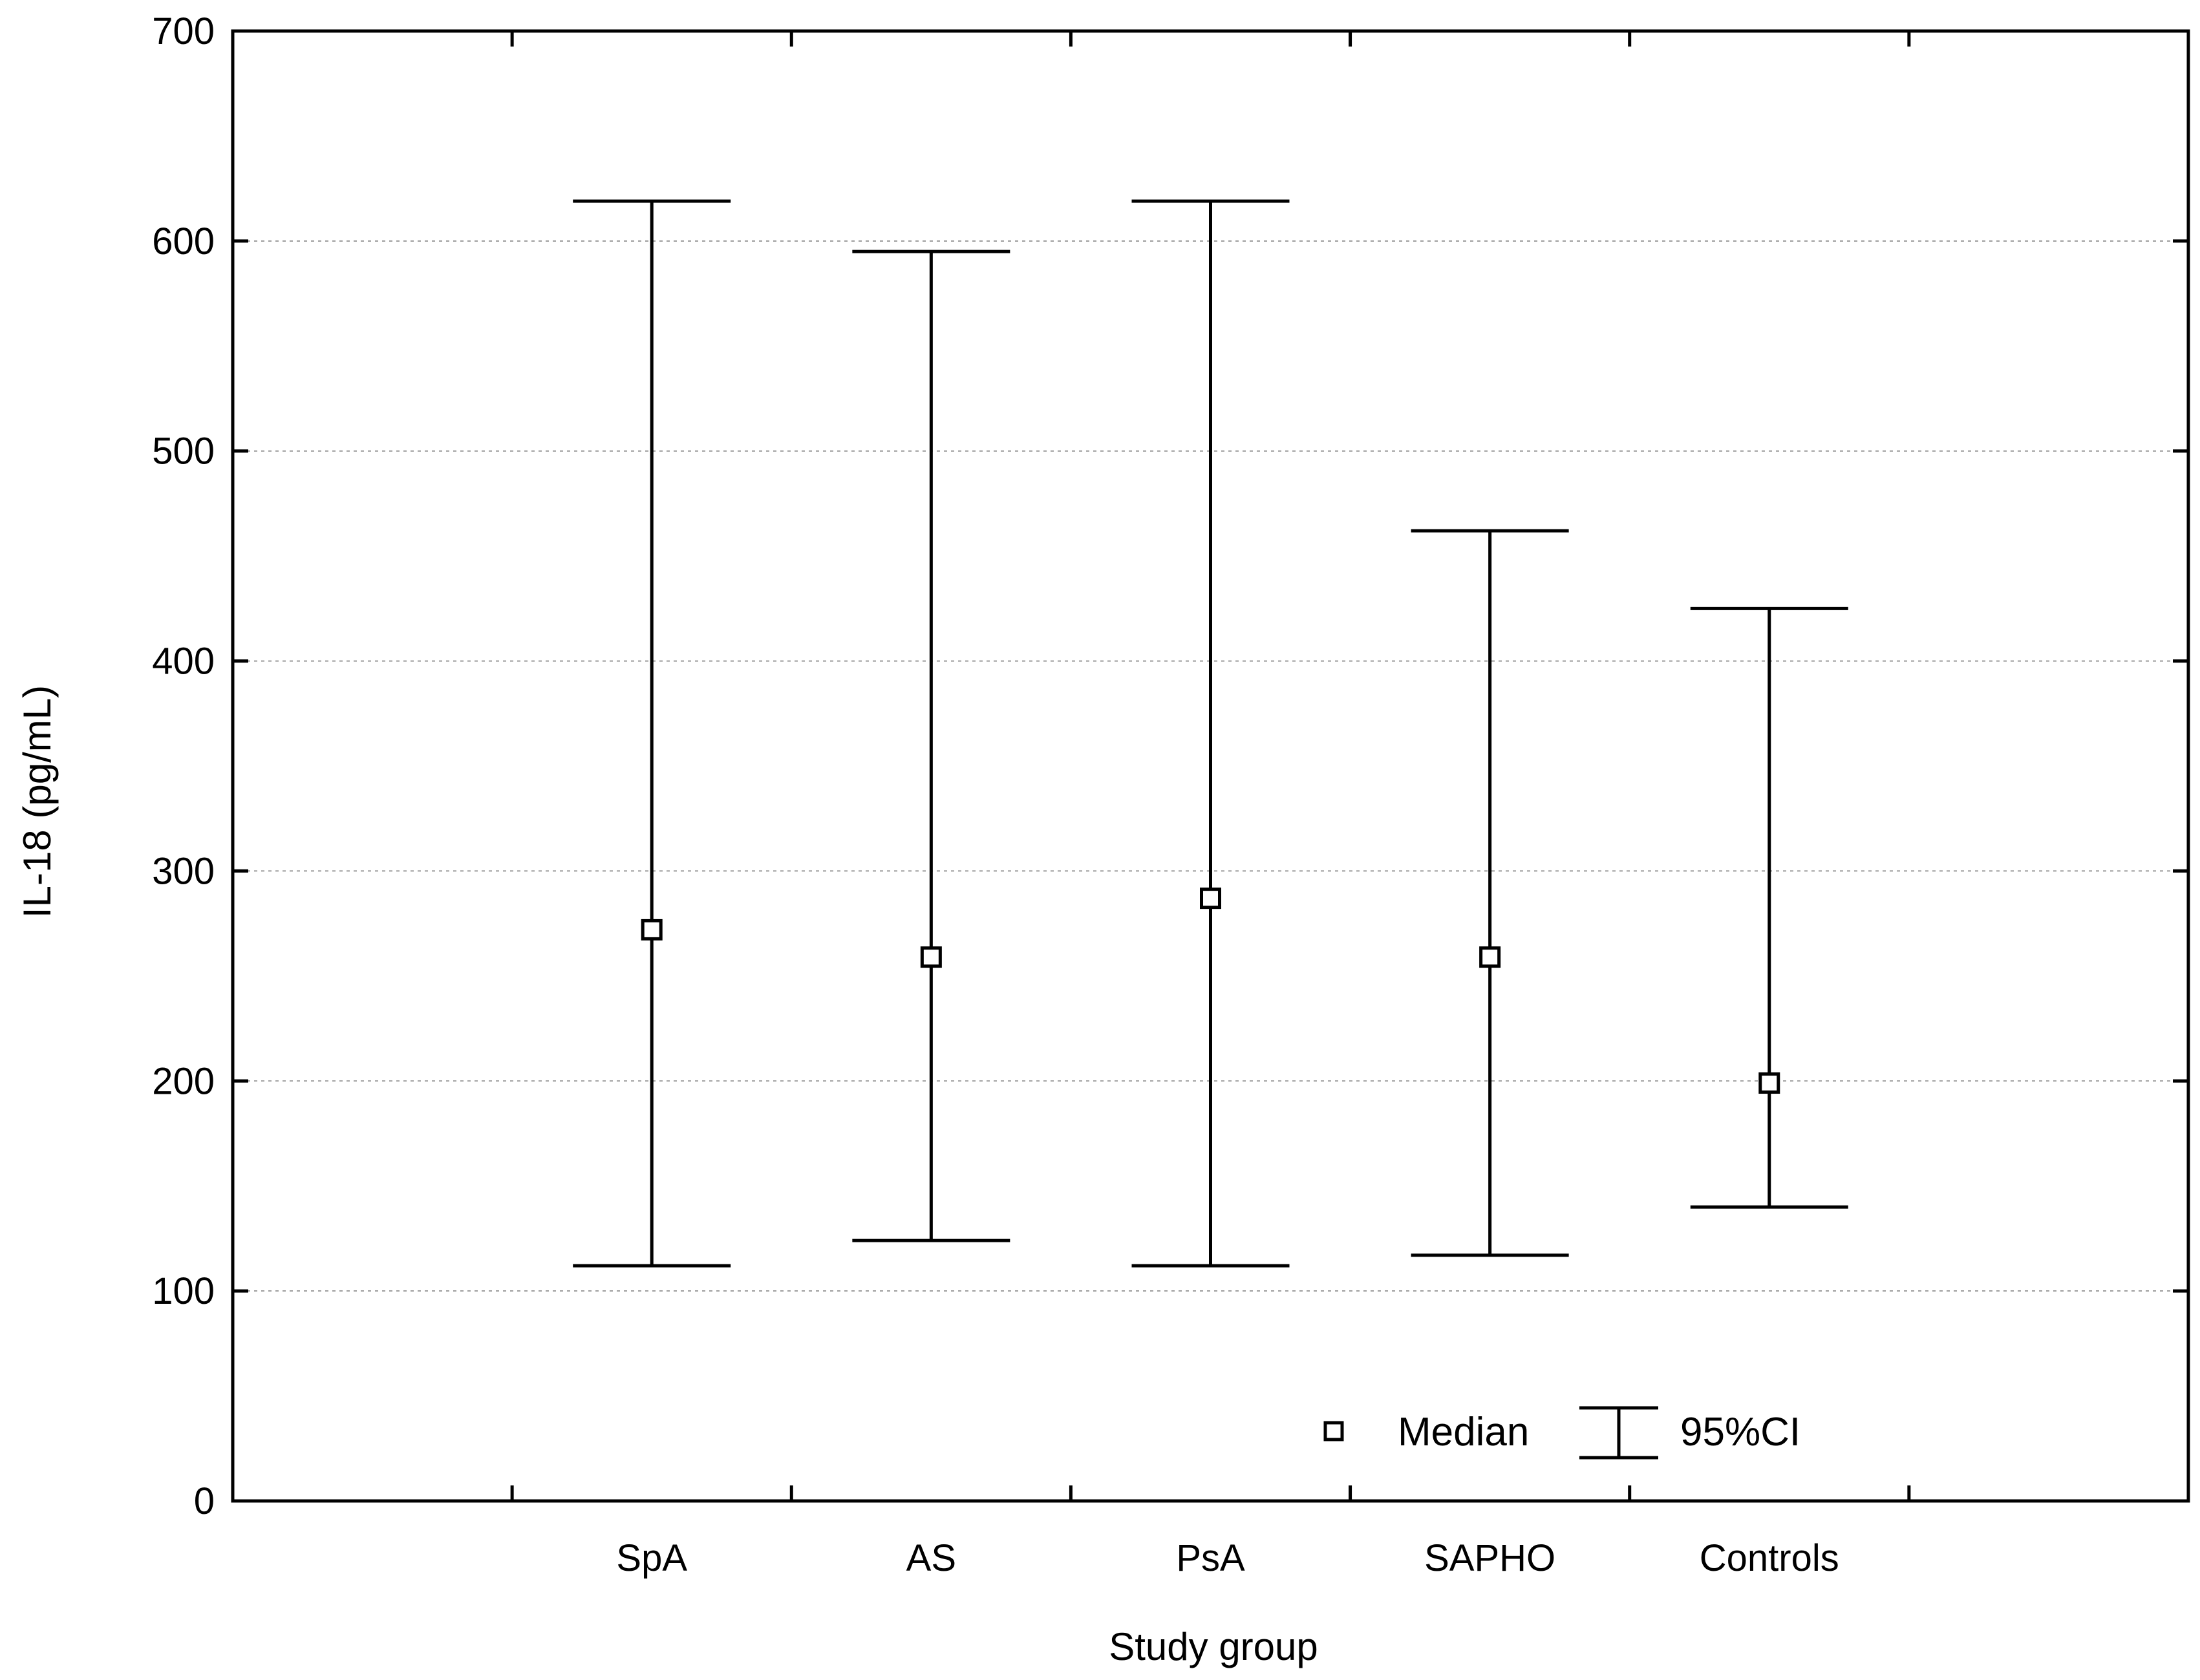 The height and width of the screenshot is (1680, 2200). What do you see at coordinates (184, 662) in the screenshot?
I see `y-tick-label: 400` at bounding box center [184, 662].